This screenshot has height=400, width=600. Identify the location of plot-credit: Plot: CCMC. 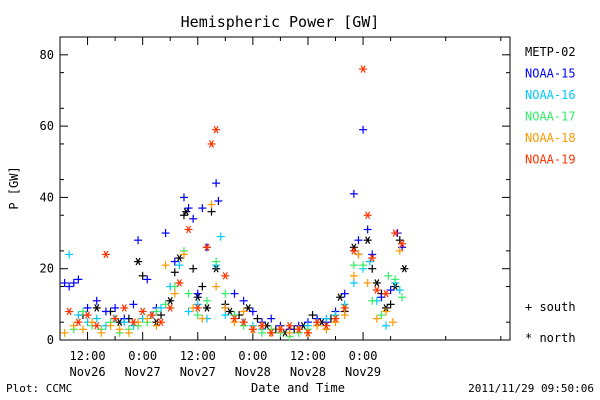
(39, 388).